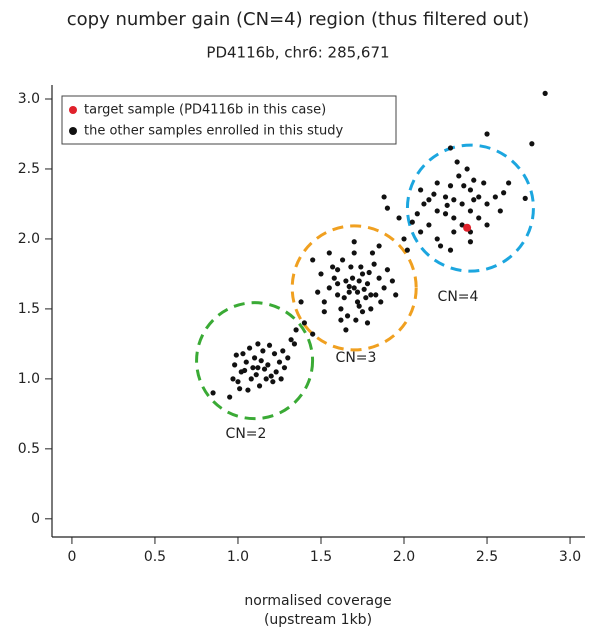 This screenshot has width=597, height=630. I want to click on y-tick-label: 2.0, so click(29, 239).